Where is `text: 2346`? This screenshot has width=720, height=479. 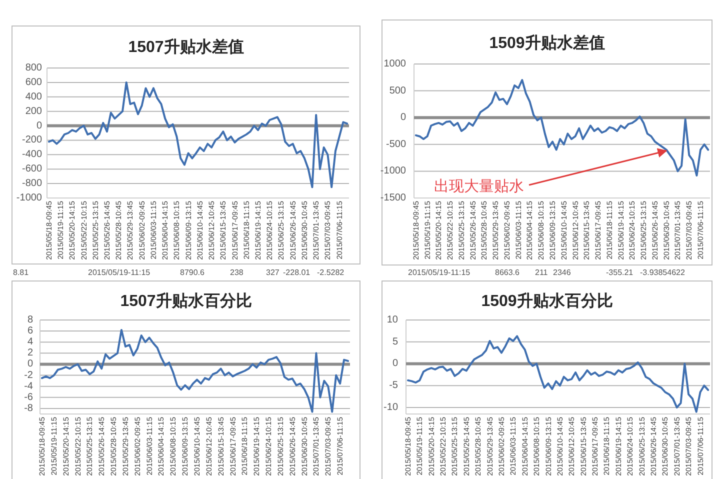
text: 2346 is located at coordinates (562, 272).